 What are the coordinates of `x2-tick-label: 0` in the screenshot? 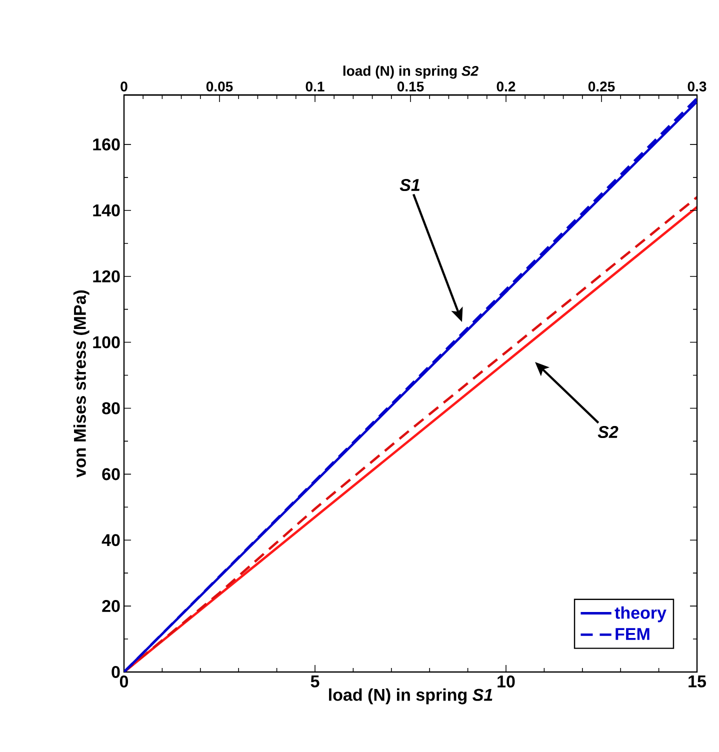 It's located at (124, 87).